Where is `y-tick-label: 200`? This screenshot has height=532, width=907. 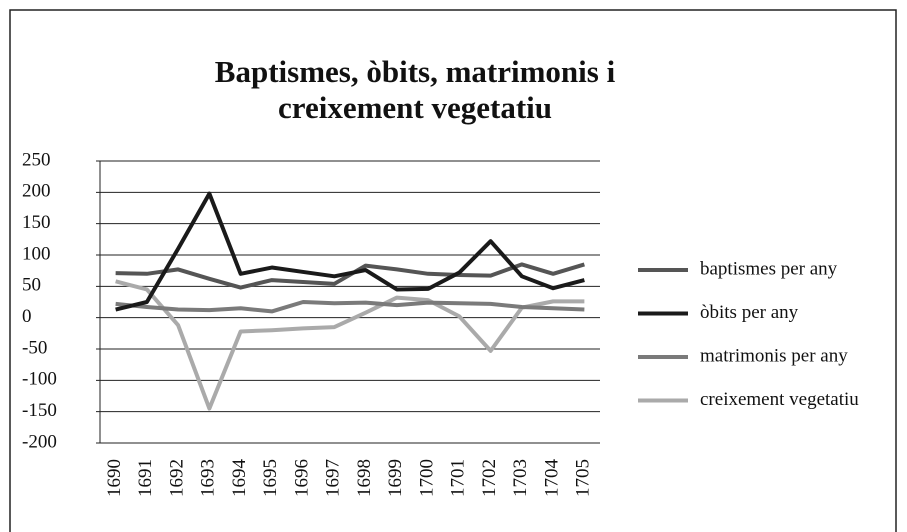 y-tick-label: 200 is located at coordinates (36, 191).